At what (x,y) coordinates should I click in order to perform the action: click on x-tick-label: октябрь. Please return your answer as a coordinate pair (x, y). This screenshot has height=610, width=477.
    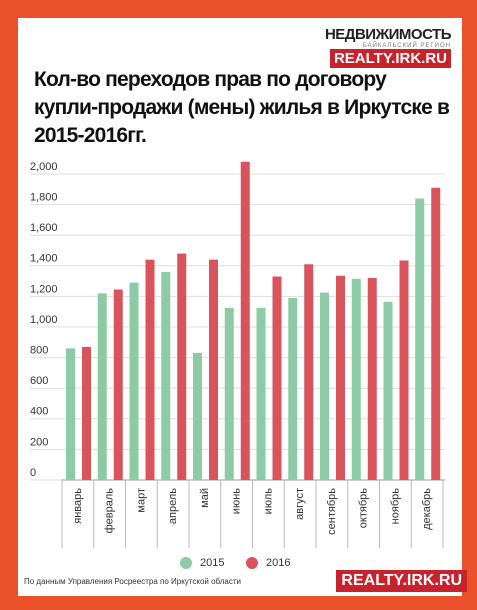
    Looking at the image, I should click on (364, 508).